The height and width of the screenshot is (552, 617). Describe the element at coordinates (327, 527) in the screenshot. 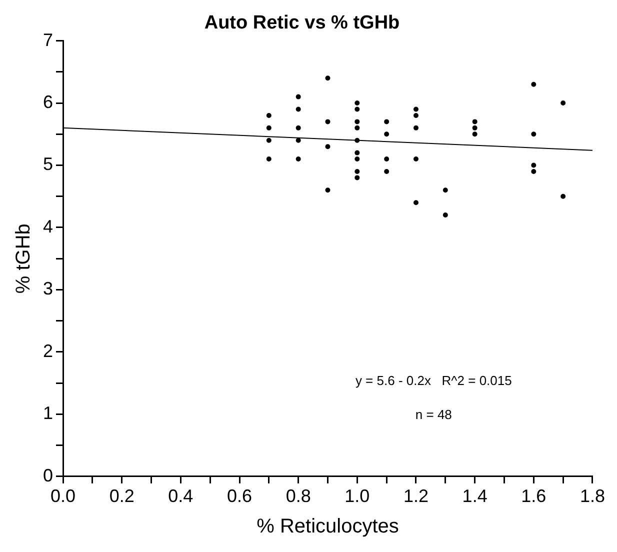

I see `x-axis-title: % Reticulocytes` at that location.